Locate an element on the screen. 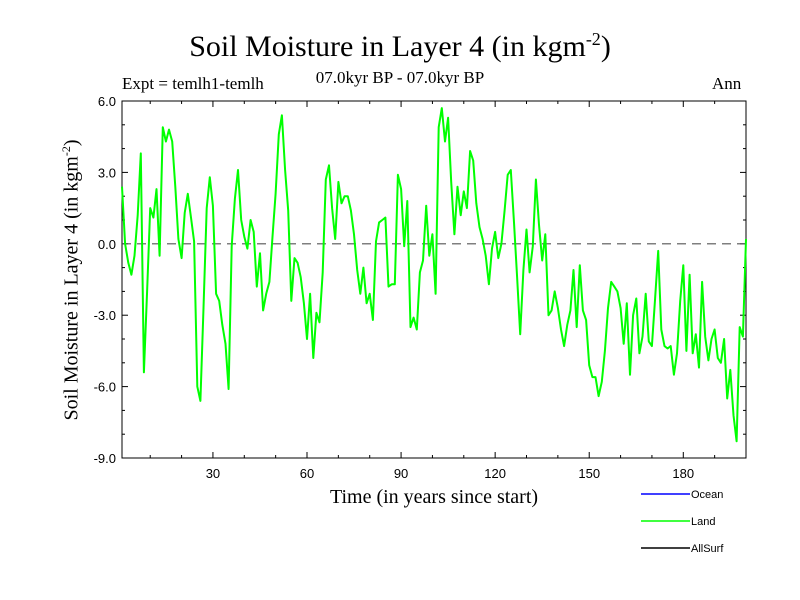 This screenshot has height=600, width=800. x-tick-label: 150 is located at coordinates (589, 473).